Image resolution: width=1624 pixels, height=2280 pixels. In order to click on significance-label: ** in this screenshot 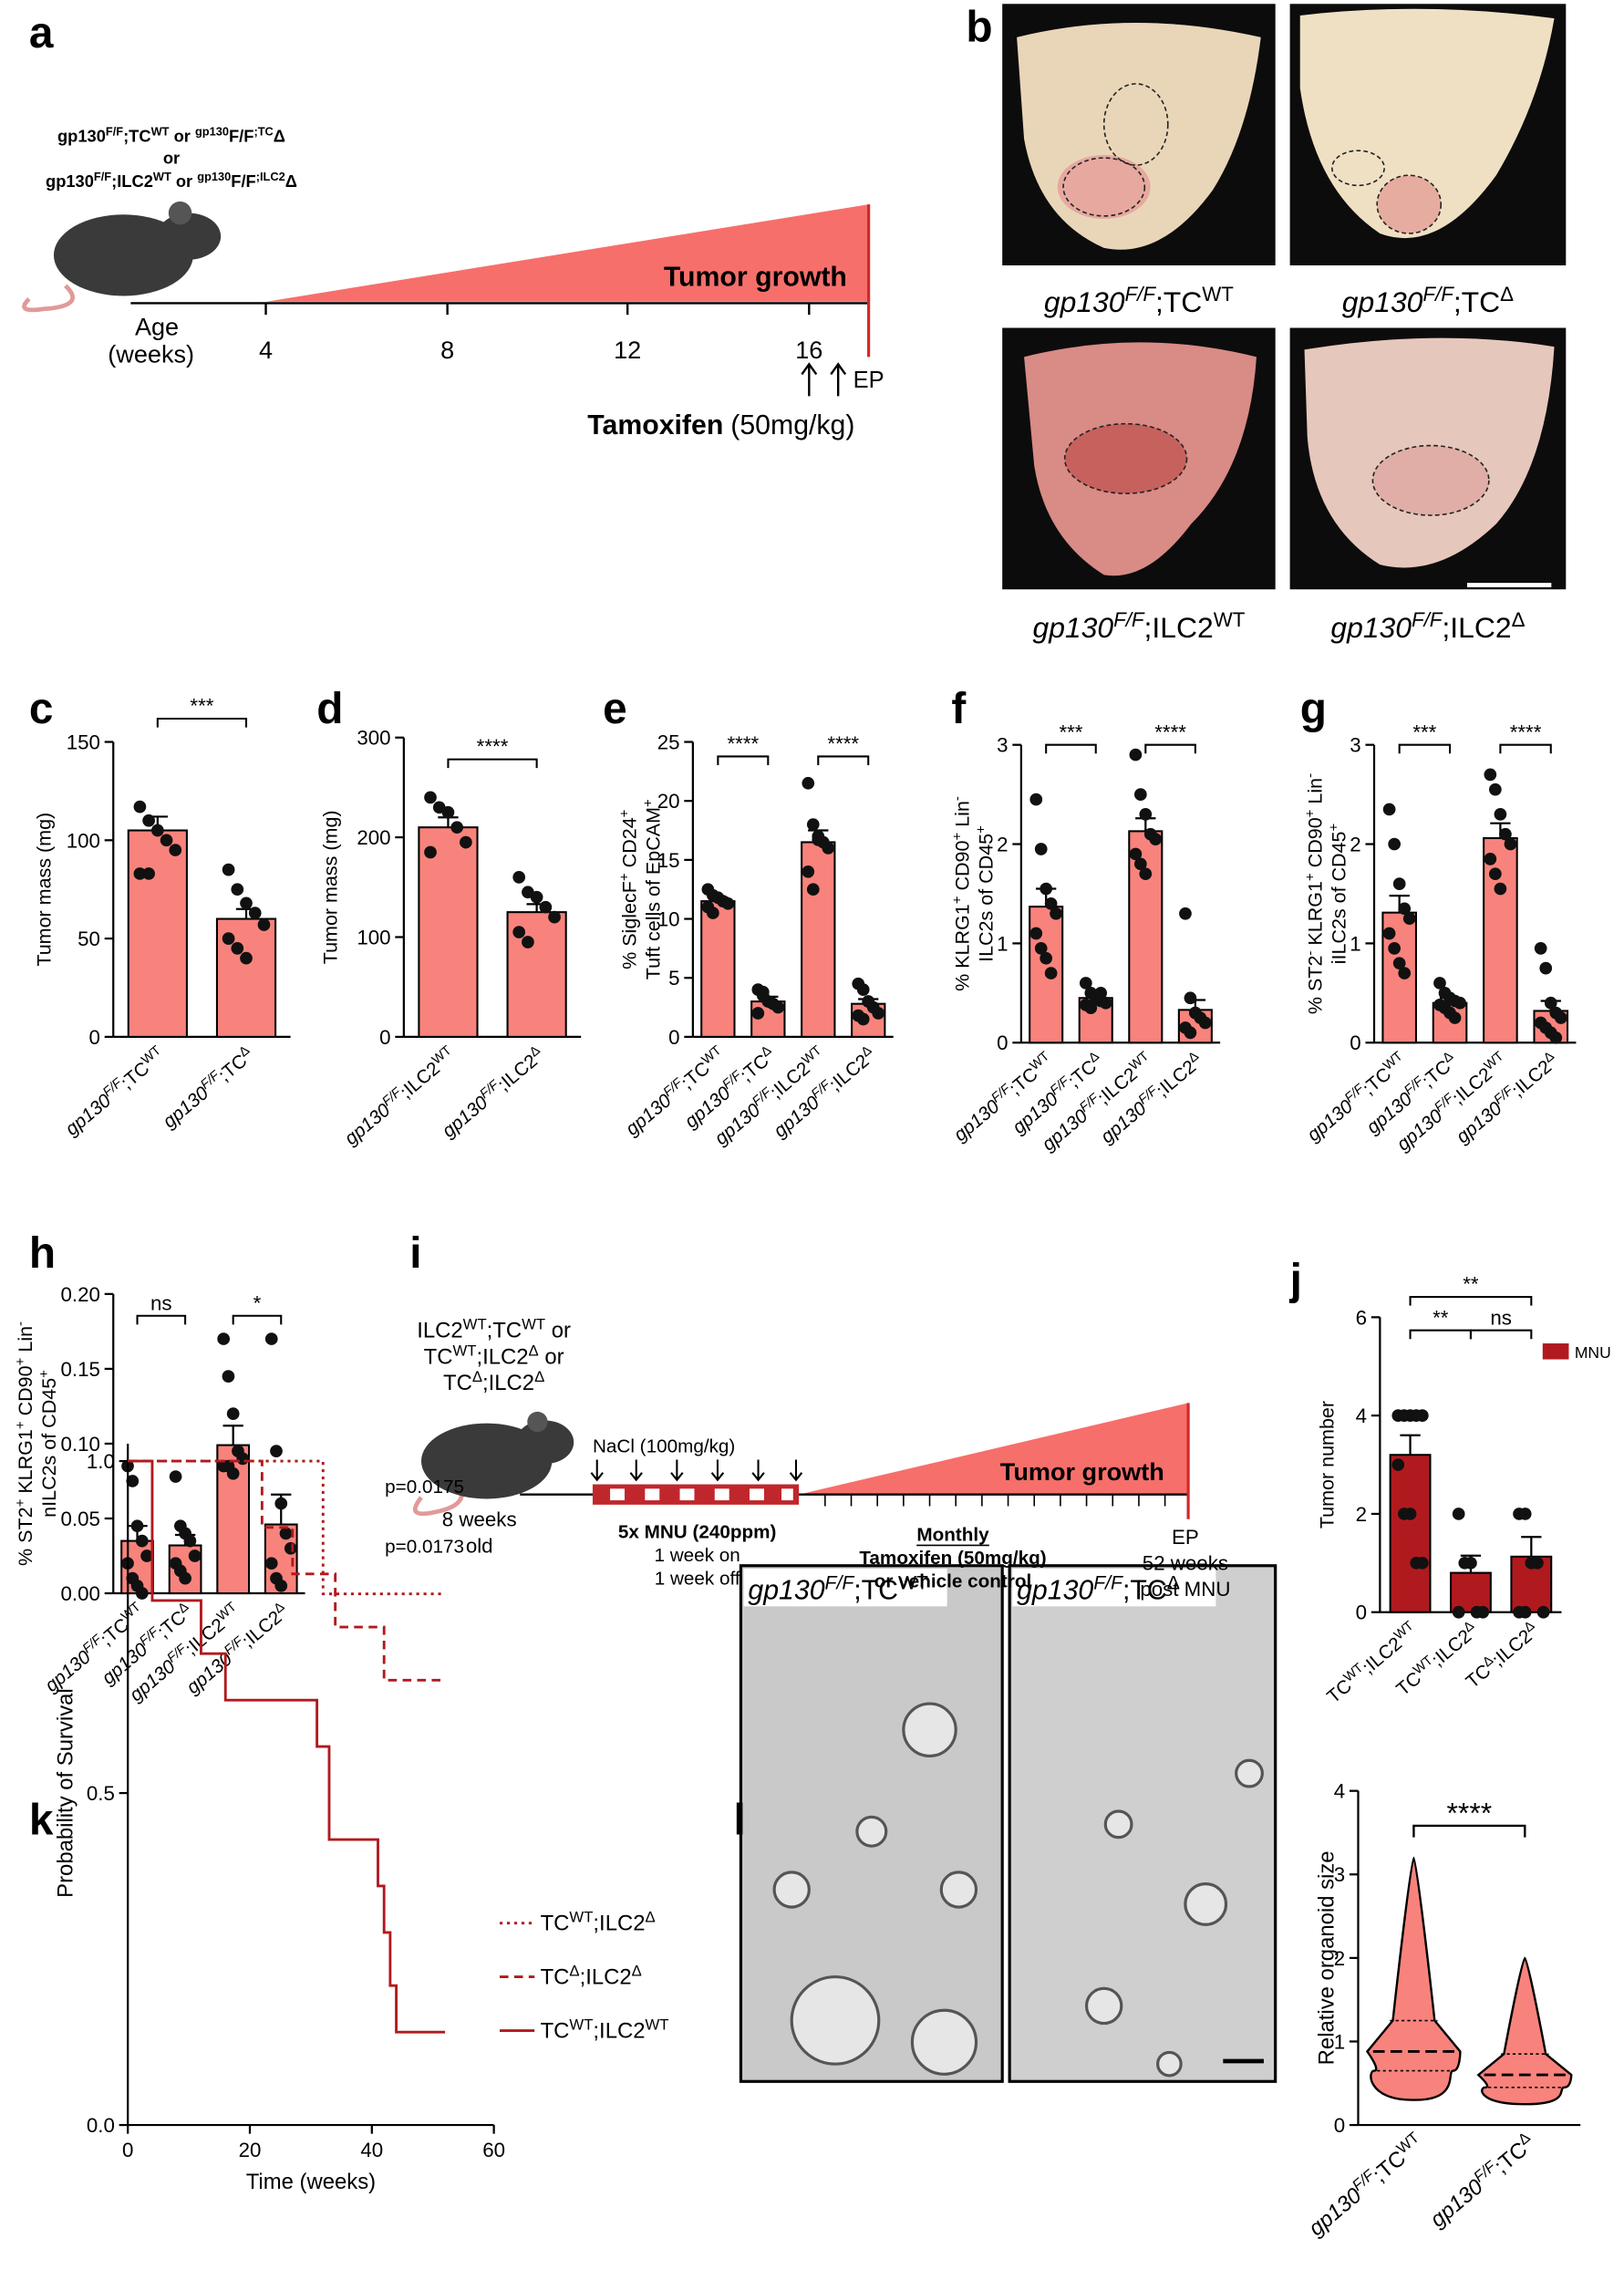, I will do `click(1441, 1318)`.